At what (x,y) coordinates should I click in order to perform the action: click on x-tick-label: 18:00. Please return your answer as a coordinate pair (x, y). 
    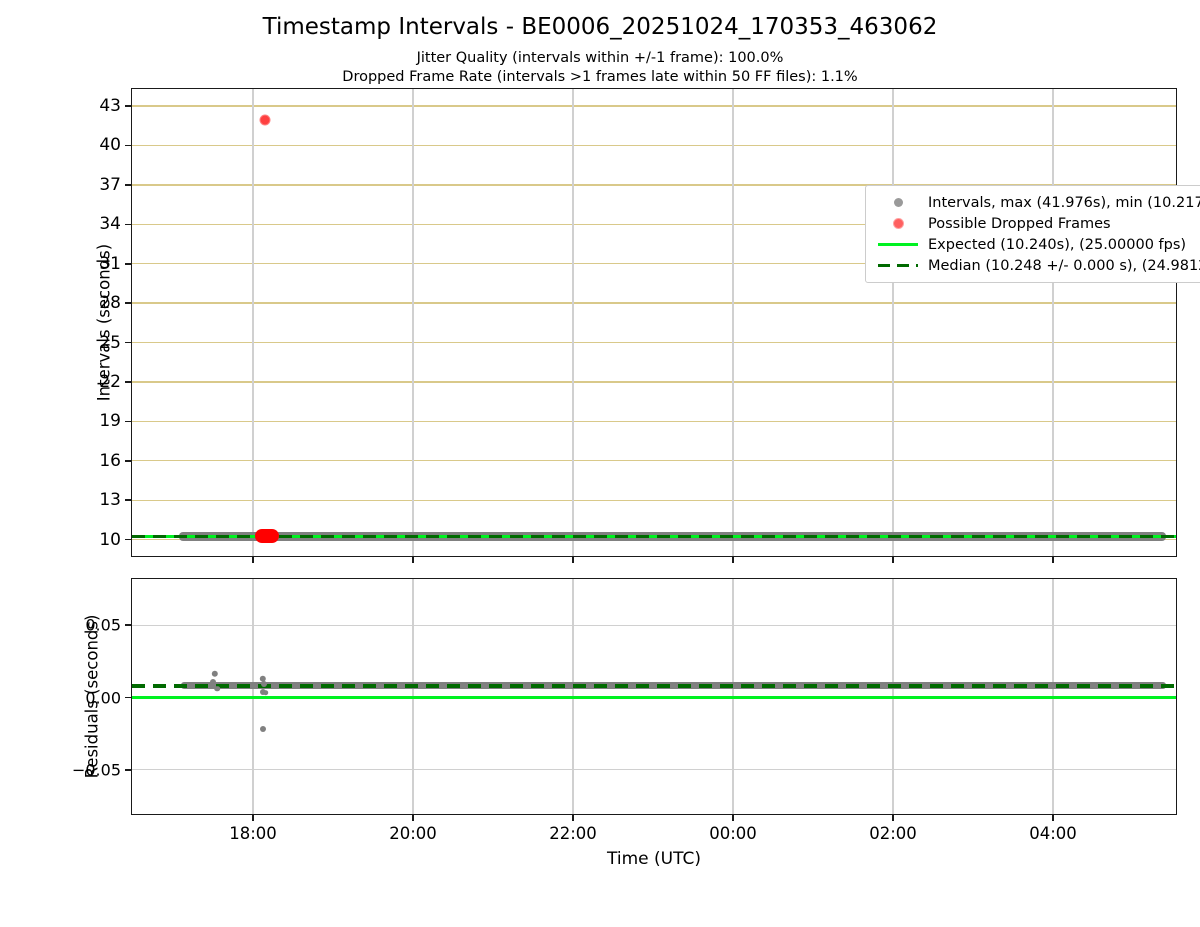
    Looking at the image, I should click on (253, 833).